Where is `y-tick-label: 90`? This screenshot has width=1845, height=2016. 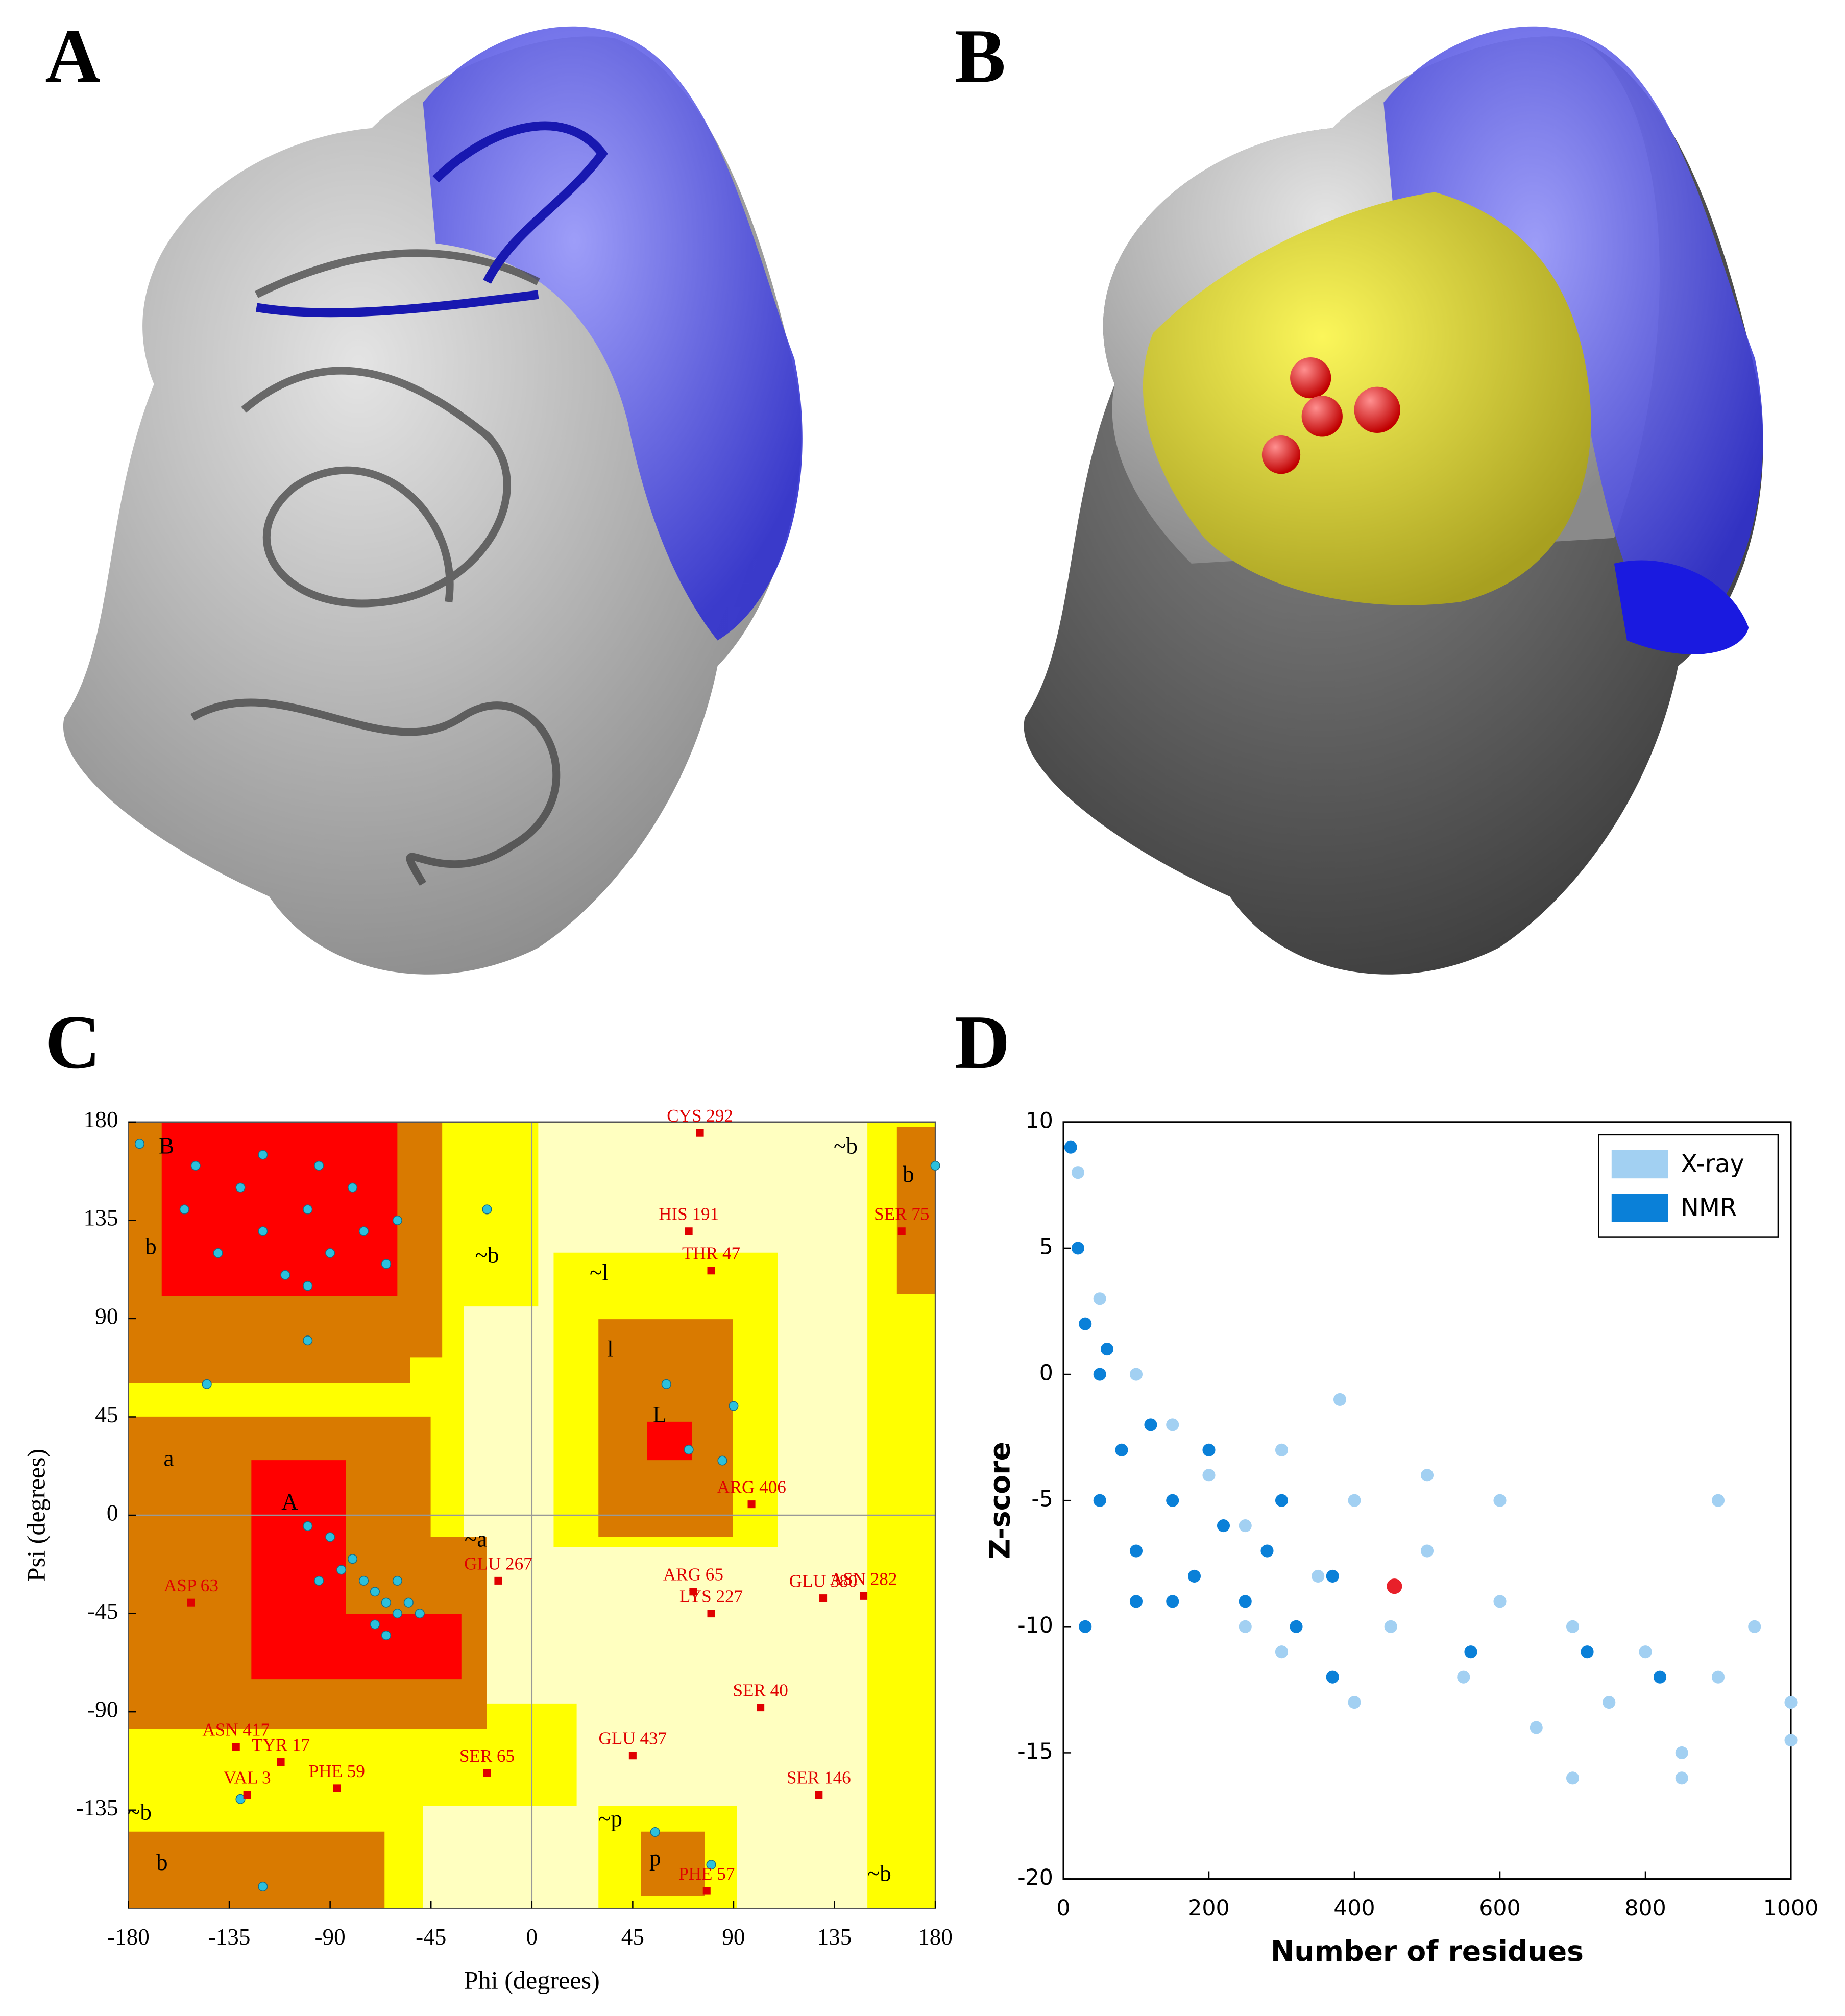
y-tick-label: 90 is located at coordinates (106, 1316).